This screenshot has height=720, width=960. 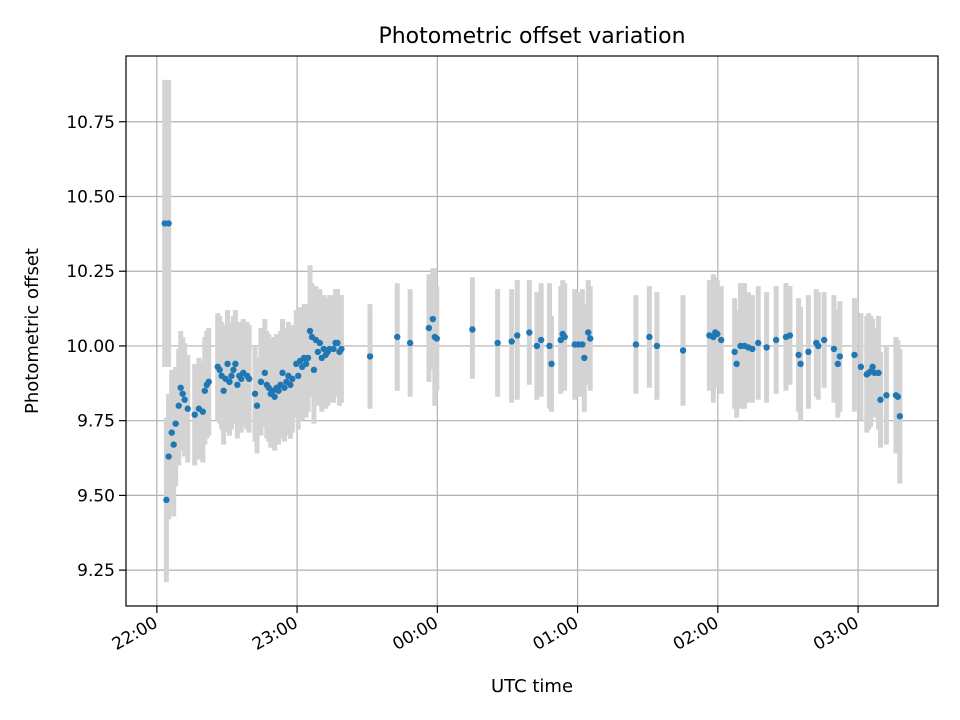 I want to click on y-tick-label: 10.50, so click(x=90, y=197).